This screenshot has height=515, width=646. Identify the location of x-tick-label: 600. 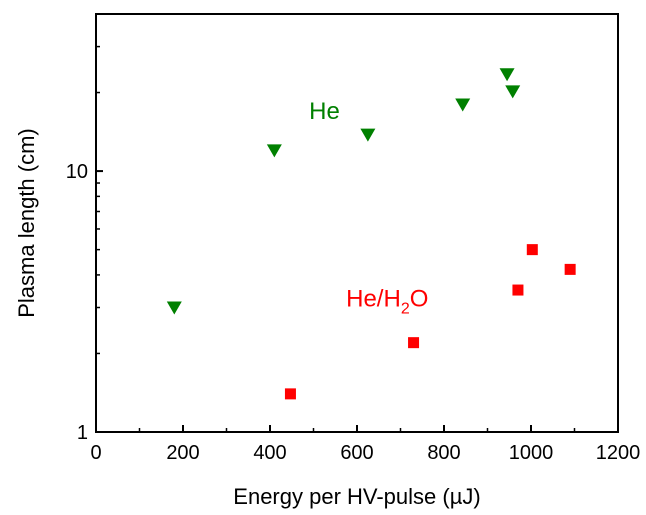
(356, 453).